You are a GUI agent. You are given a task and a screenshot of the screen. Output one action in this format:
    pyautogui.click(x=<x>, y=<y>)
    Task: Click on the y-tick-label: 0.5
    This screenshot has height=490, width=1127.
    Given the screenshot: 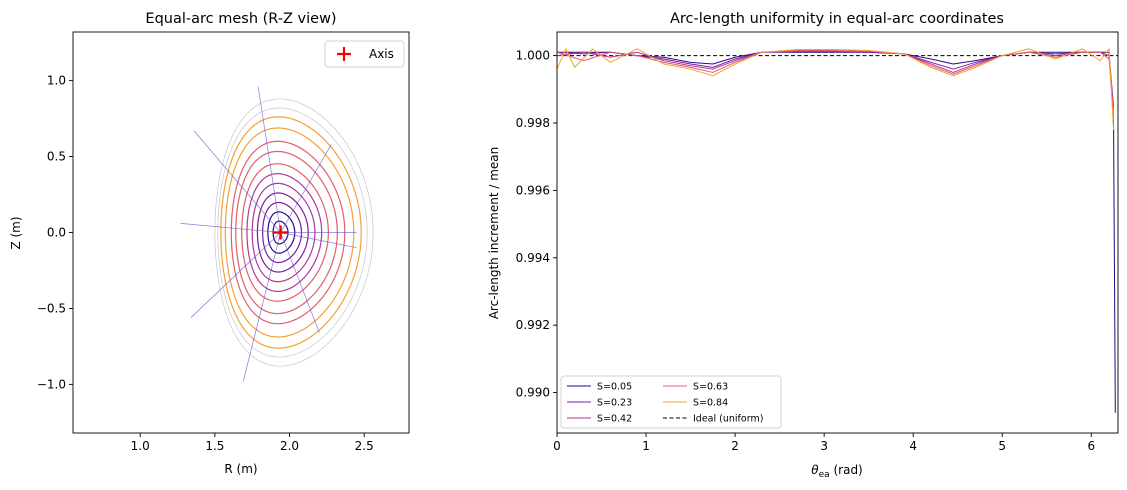 What is the action you would take?
    pyautogui.click(x=56, y=157)
    